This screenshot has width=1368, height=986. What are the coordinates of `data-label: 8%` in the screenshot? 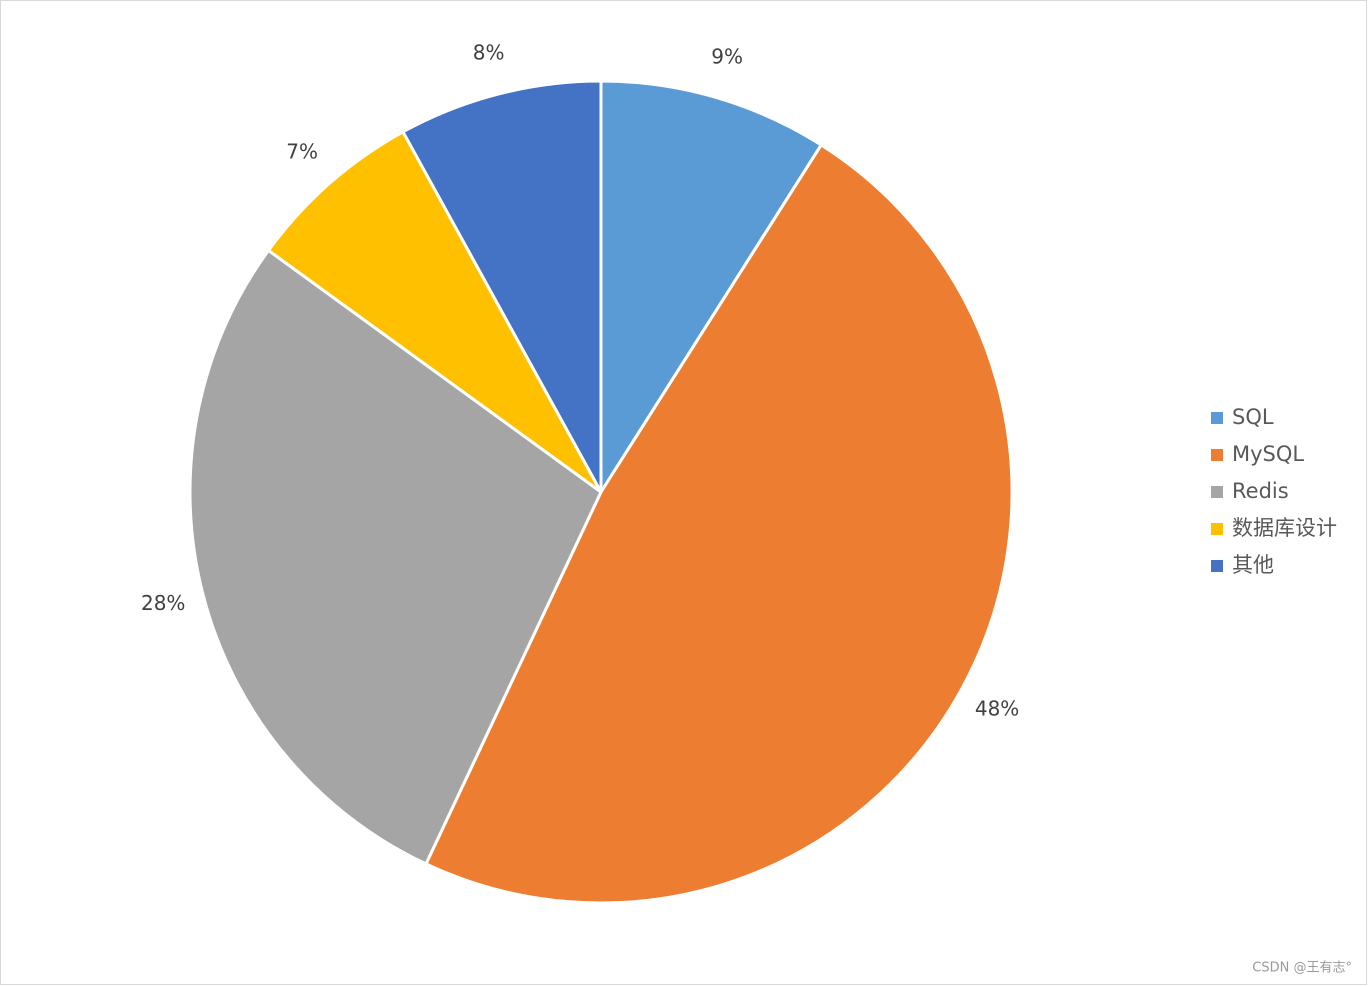 It's located at (489, 53).